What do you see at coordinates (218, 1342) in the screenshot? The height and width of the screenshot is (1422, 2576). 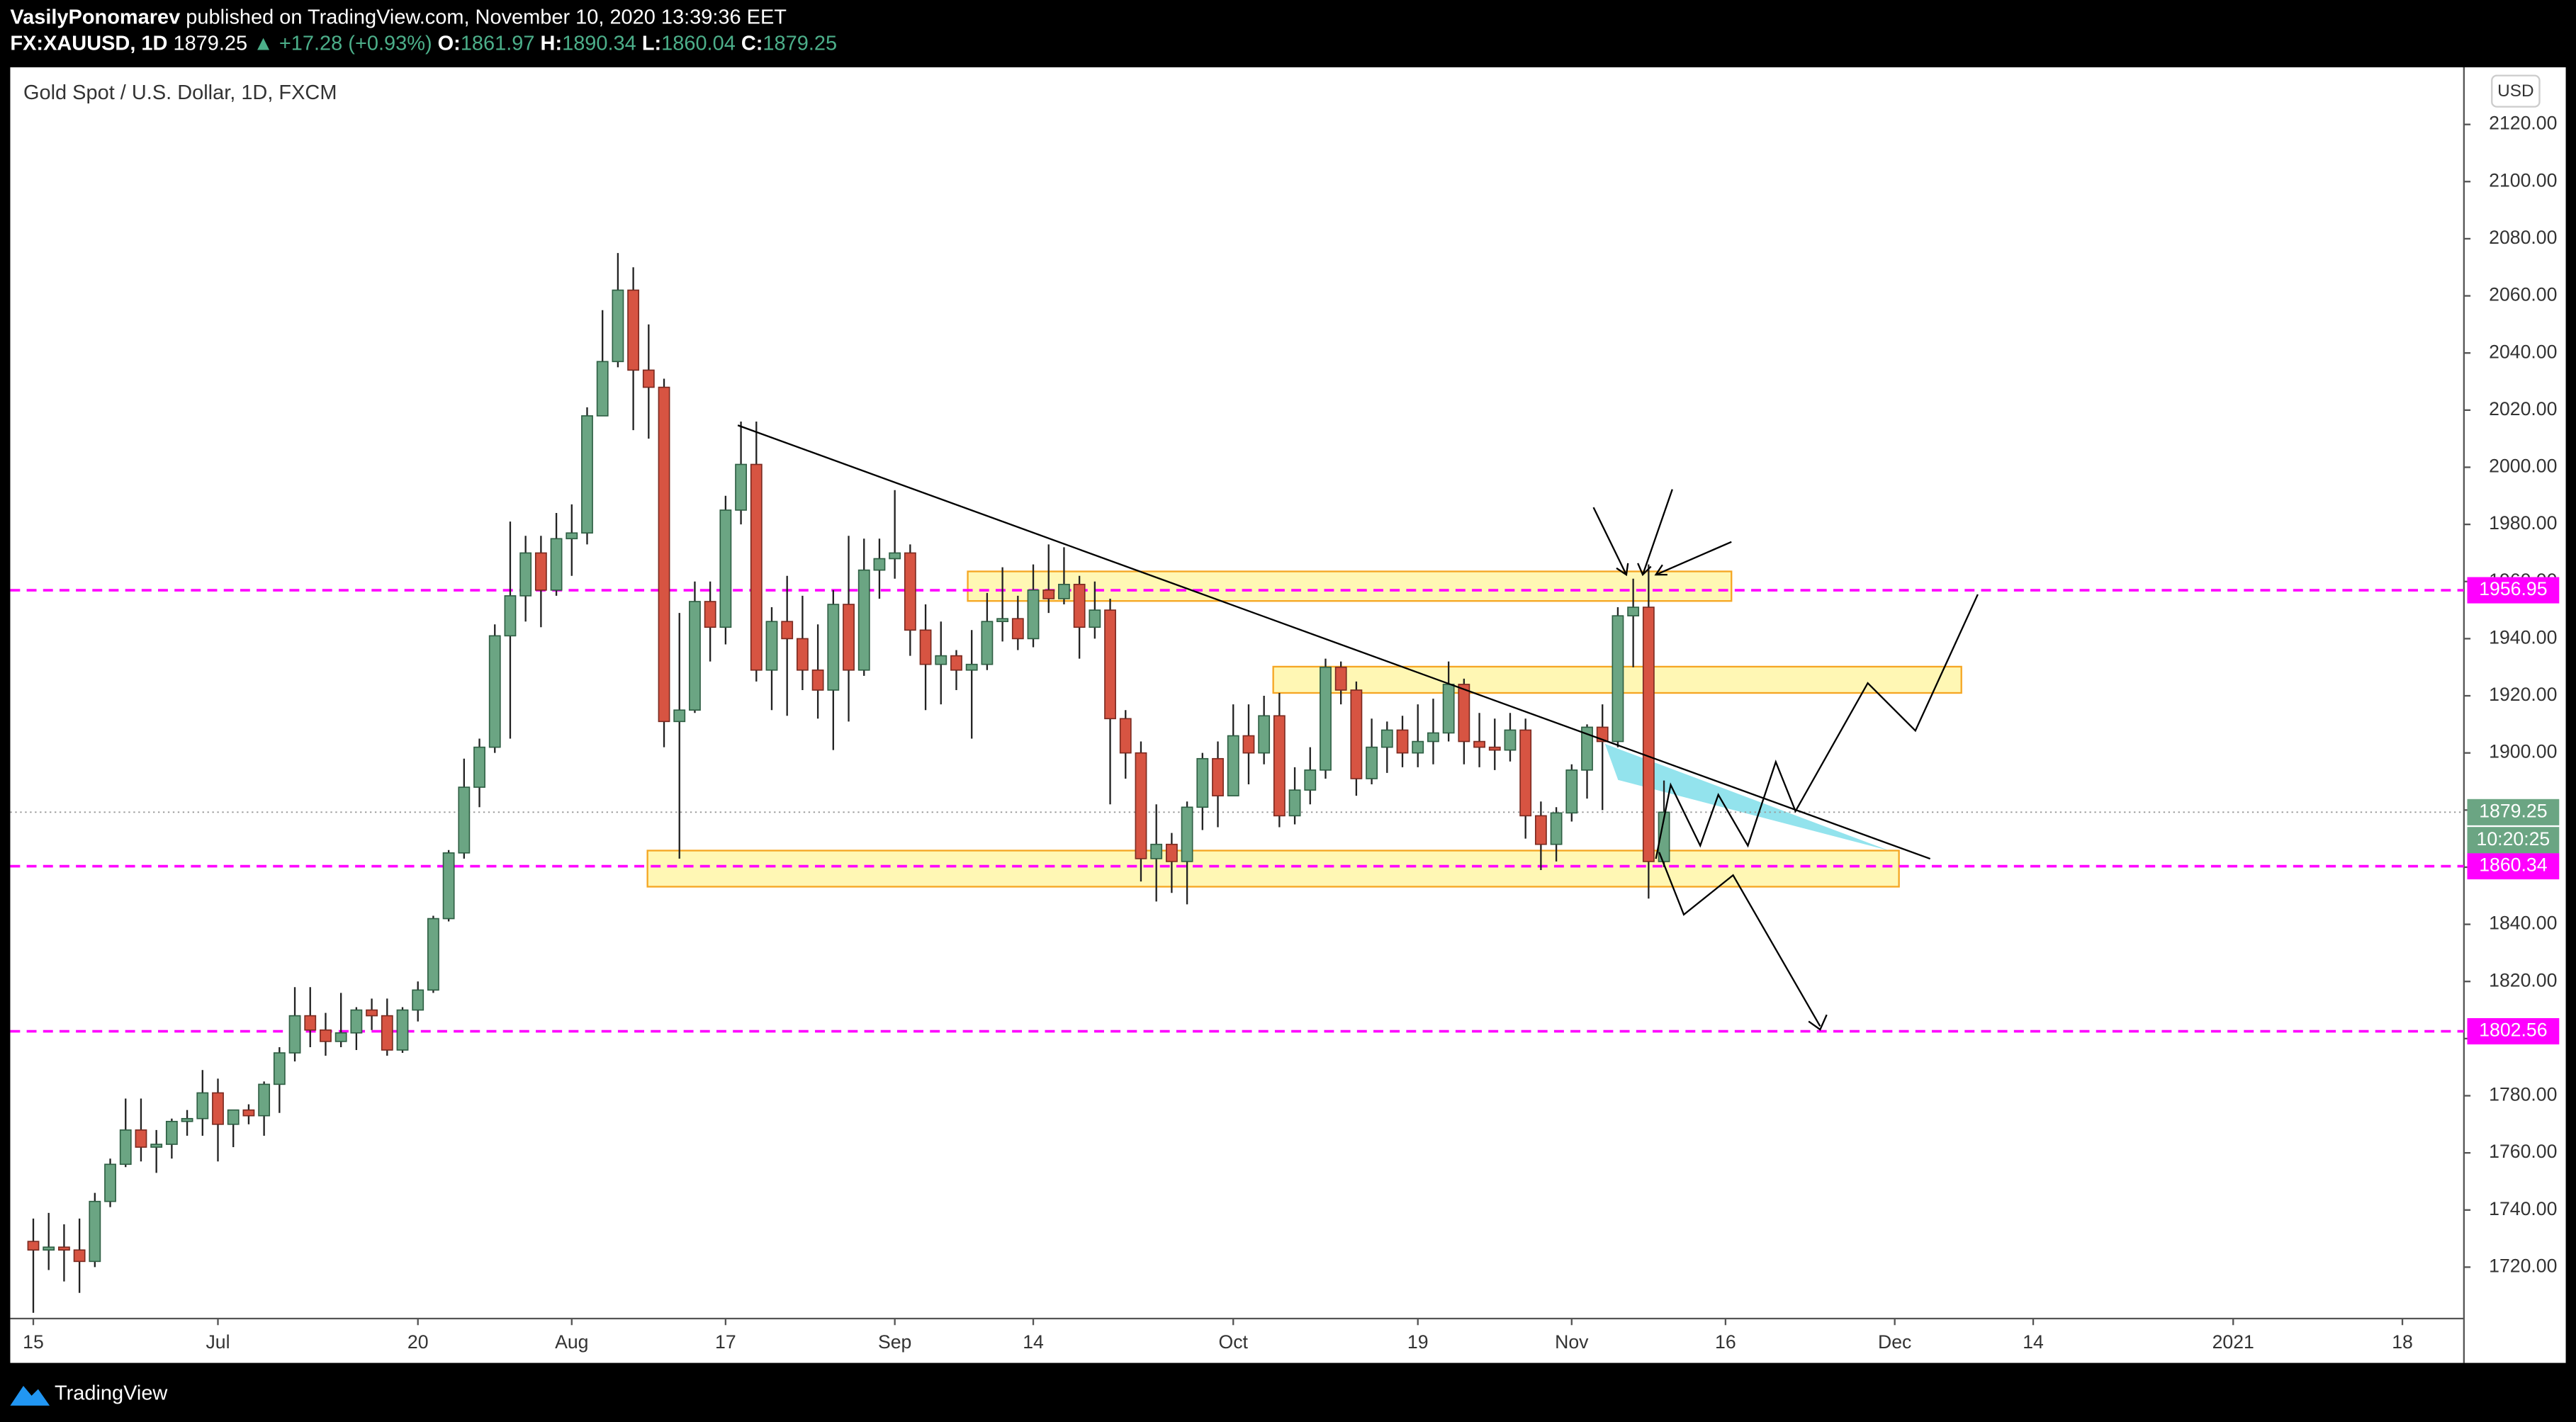 I see `x-tick-label: Jul` at bounding box center [218, 1342].